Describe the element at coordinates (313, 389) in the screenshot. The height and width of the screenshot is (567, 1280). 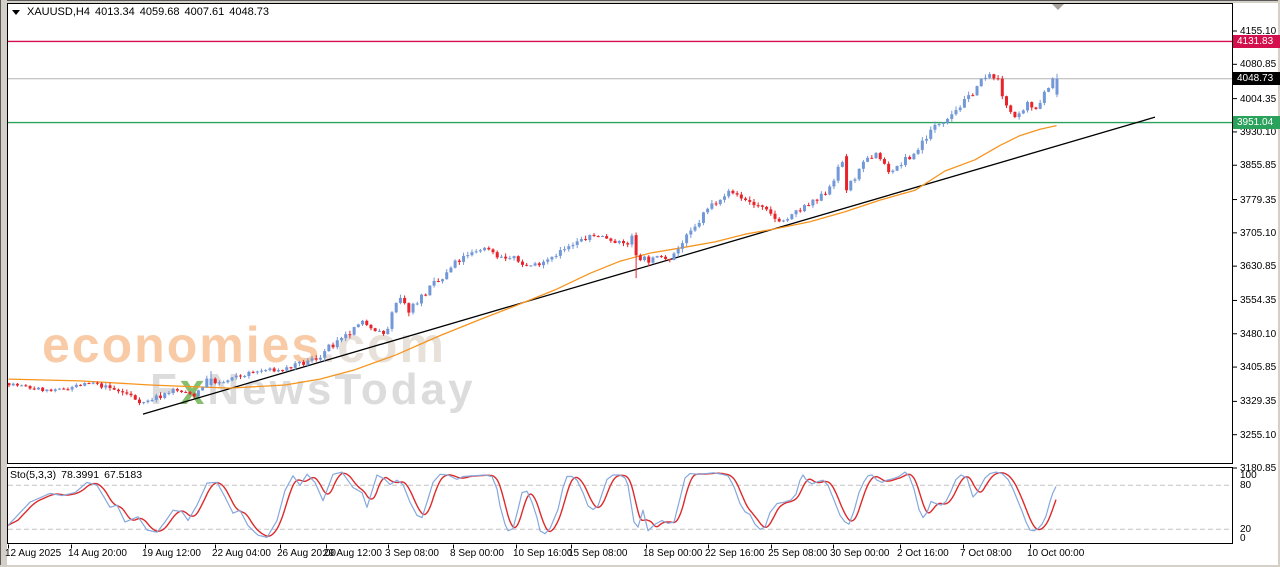
I see `svg-text: FxNewsToday` at that location.